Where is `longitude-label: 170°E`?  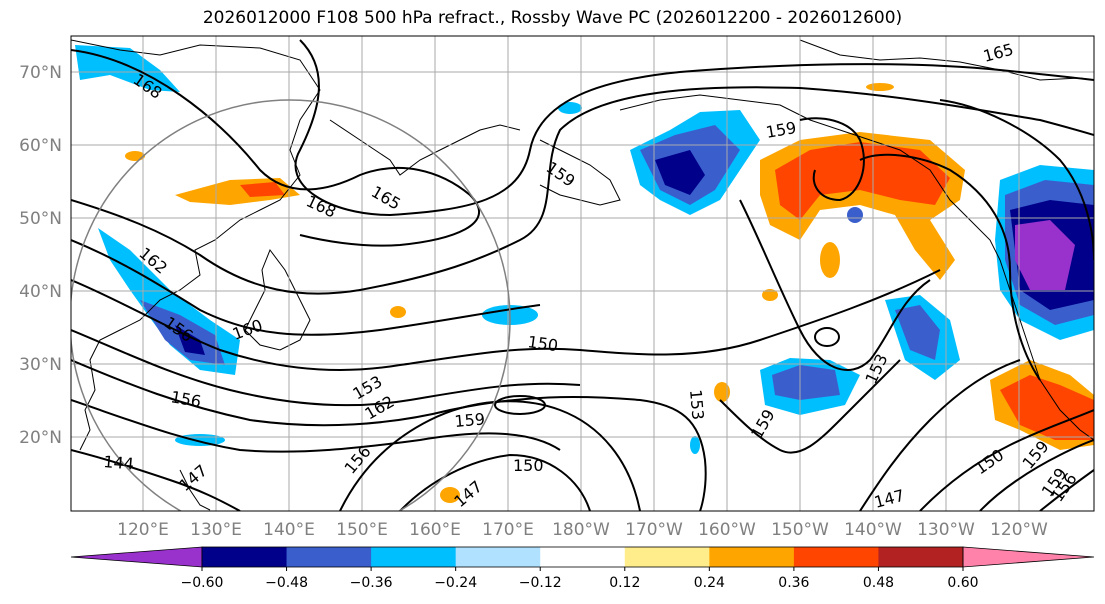
longitude-label: 170°E is located at coordinates (508, 530).